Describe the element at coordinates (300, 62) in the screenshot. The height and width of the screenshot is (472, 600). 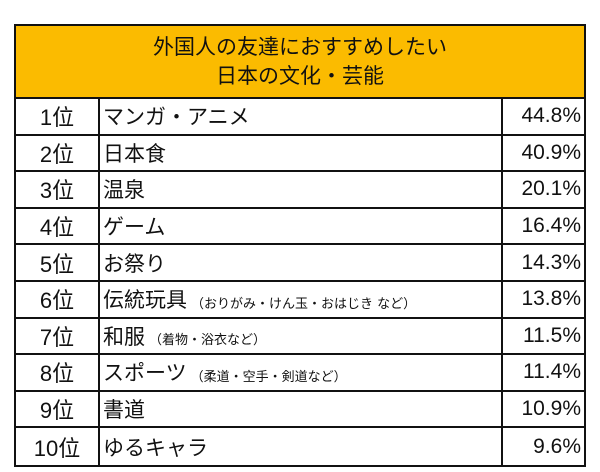
I see `table-title: 外国人の友達におすすめしたい 日本の文化・芸能` at that location.